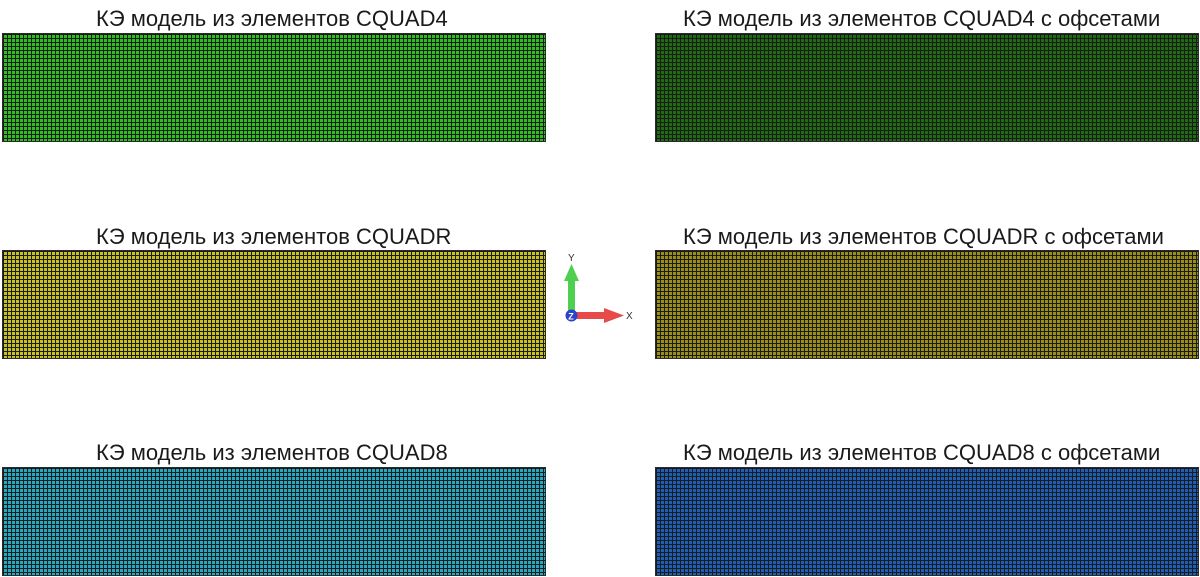 This screenshot has height=577, width=1200. Describe the element at coordinates (571, 272) in the screenshot. I see `y-axis-arrowhead` at that location.